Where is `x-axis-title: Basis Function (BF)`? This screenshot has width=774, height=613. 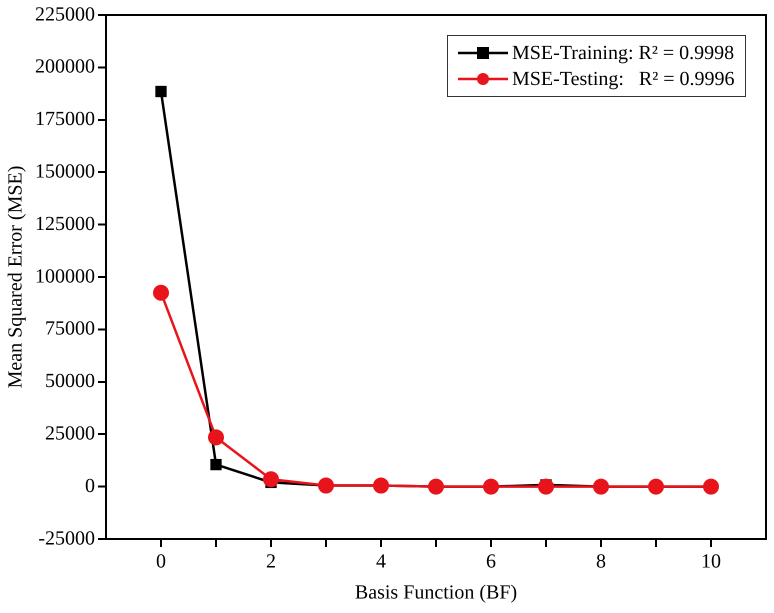
x-axis-title: Basis Function (BF) is located at coordinates (436, 592).